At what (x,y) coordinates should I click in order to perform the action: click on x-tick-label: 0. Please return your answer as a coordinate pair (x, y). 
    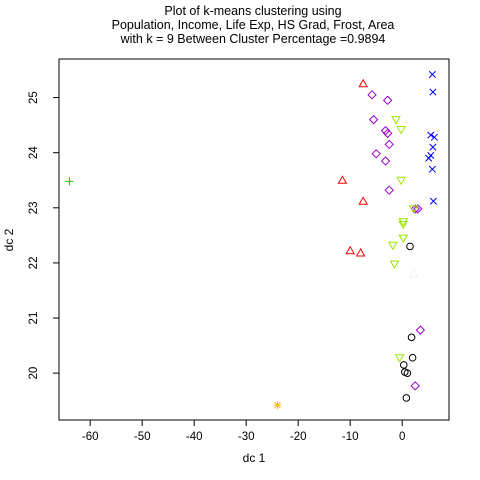
    Looking at the image, I should click on (402, 437).